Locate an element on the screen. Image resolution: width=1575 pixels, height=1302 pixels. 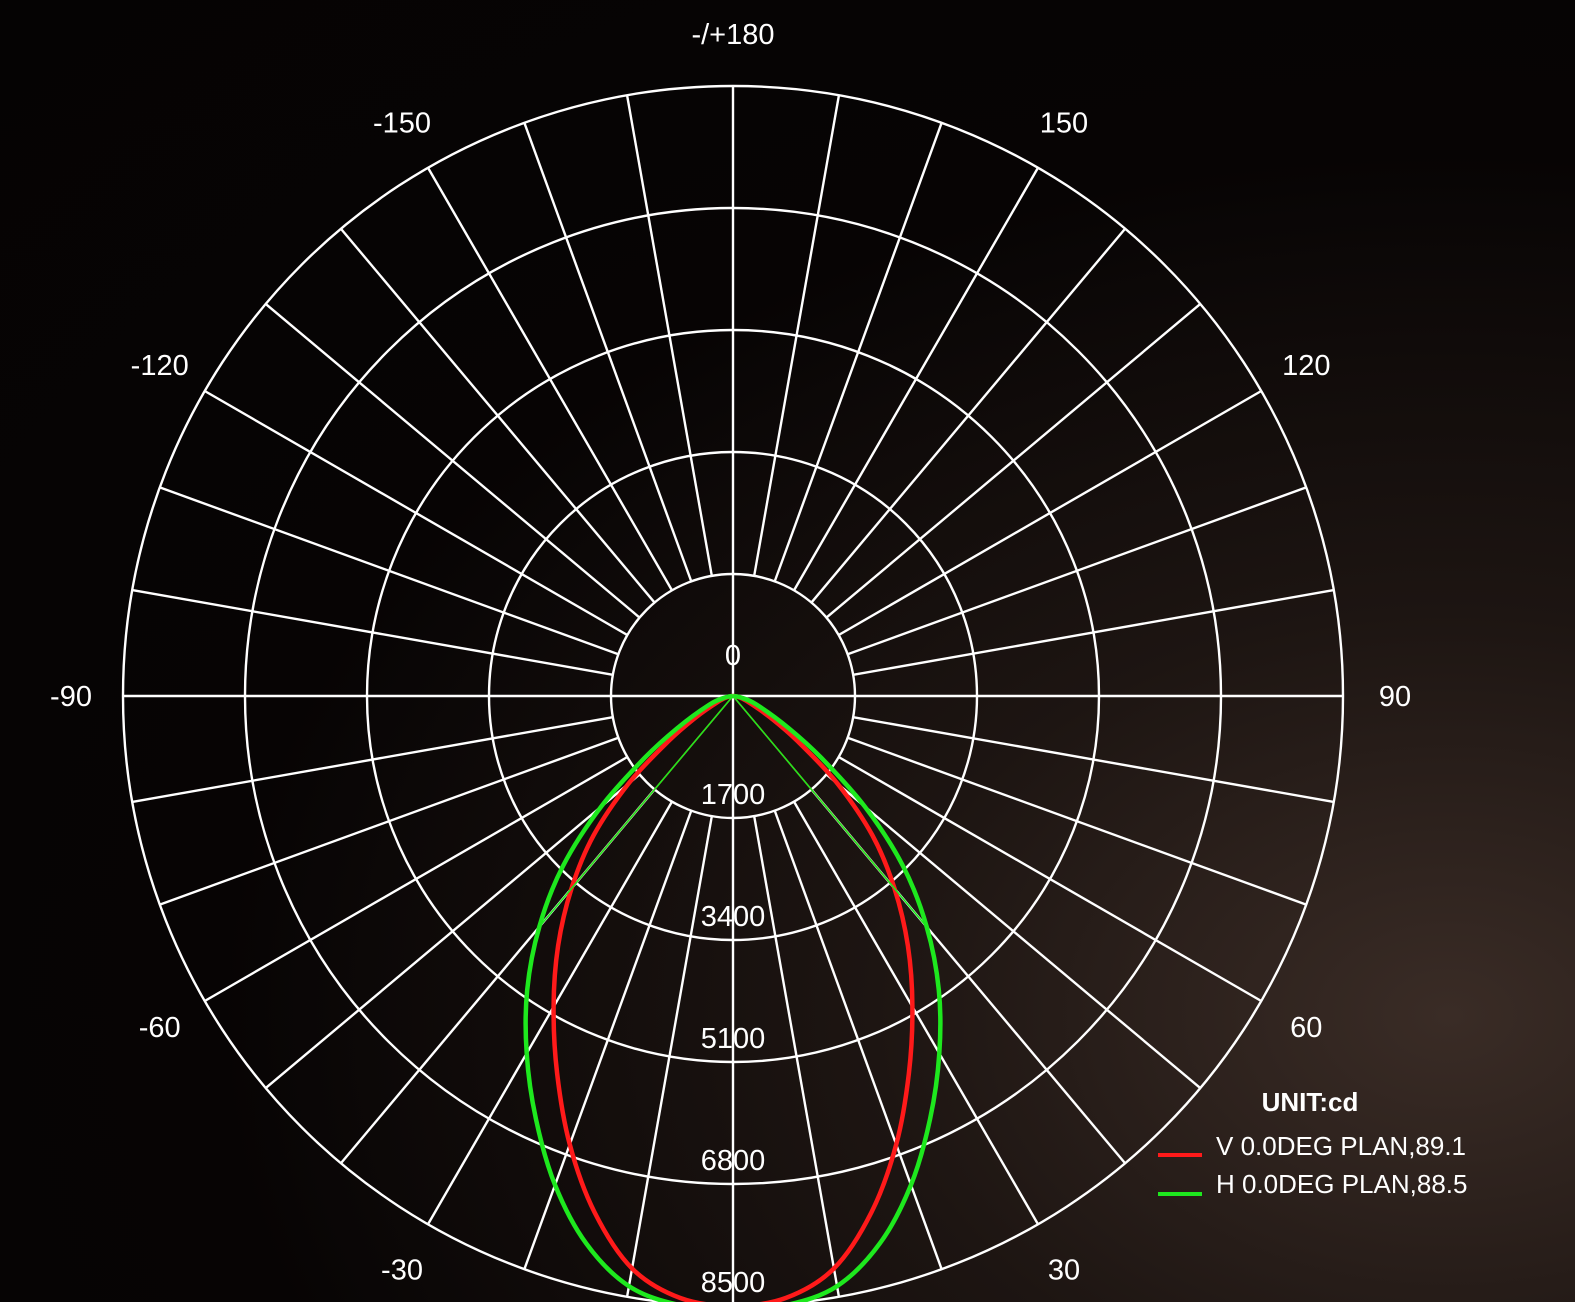
grid-spoke--30 is located at coordinates (550, 1013).